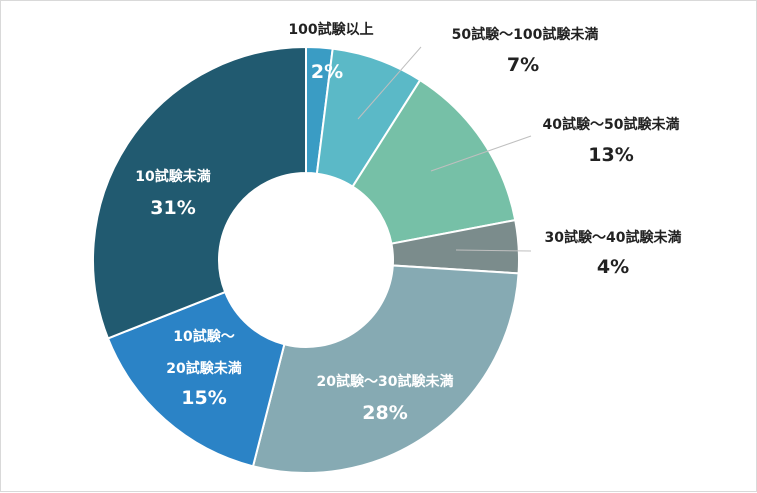 The image size is (757, 493). What do you see at coordinates (172, 208) in the screenshot?
I see `value-label-7: 31%` at bounding box center [172, 208].